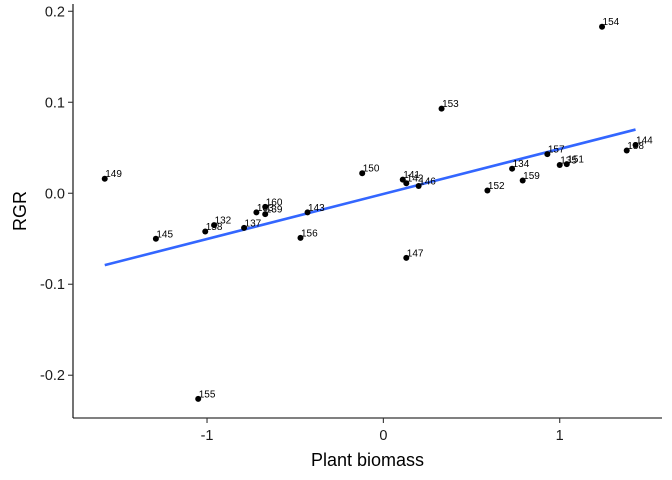 The image size is (672, 480). I want to click on data-point-label: 142, so click(415, 179).